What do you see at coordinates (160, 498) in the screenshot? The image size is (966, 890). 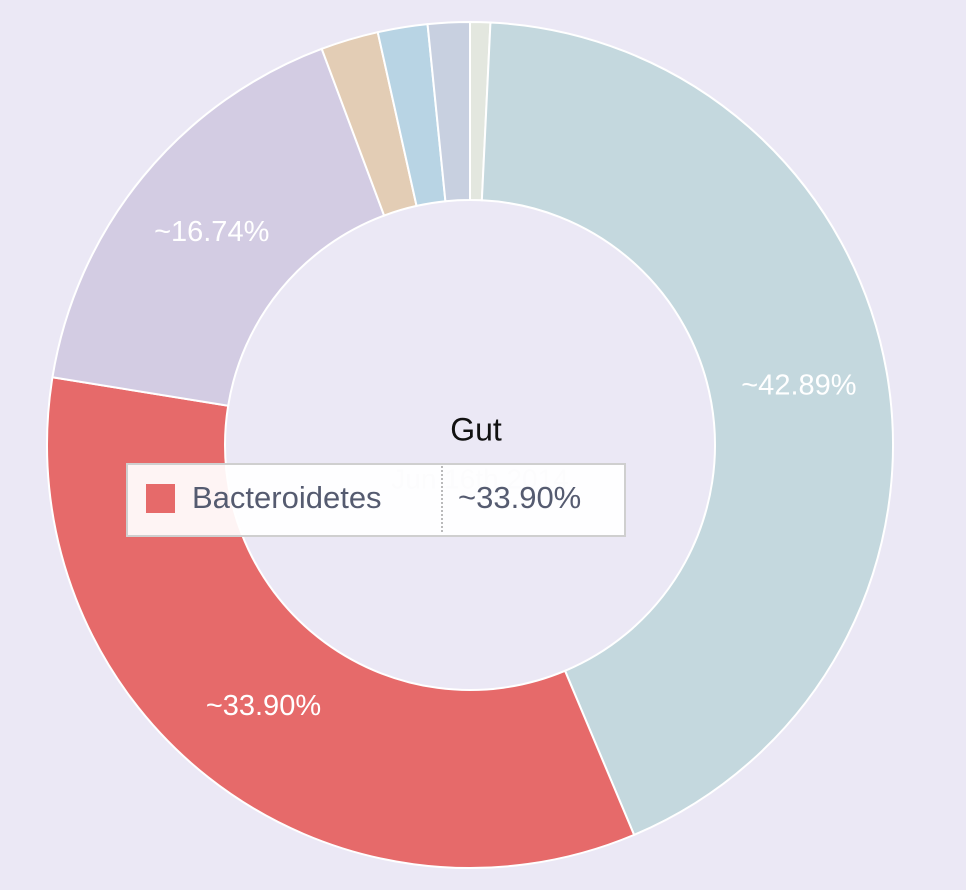 I see `tooltip-swatch` at bounding box center [160, 498].